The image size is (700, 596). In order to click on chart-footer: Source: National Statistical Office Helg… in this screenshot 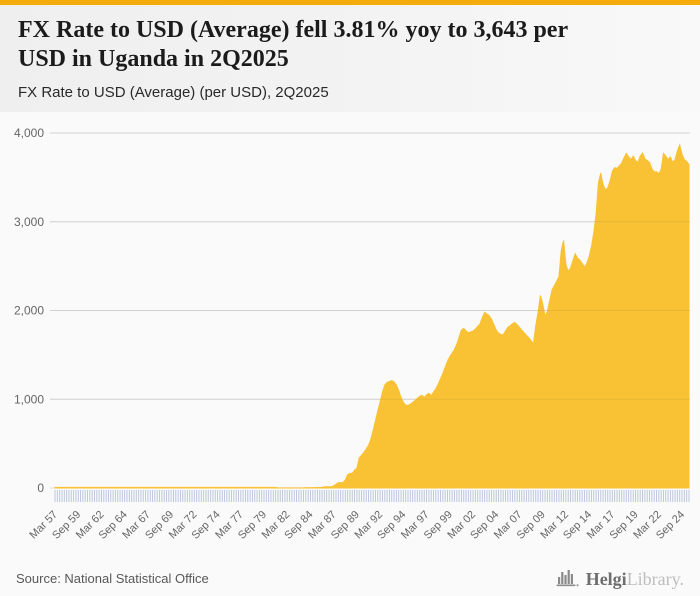, I will do `click(350, 578)`.